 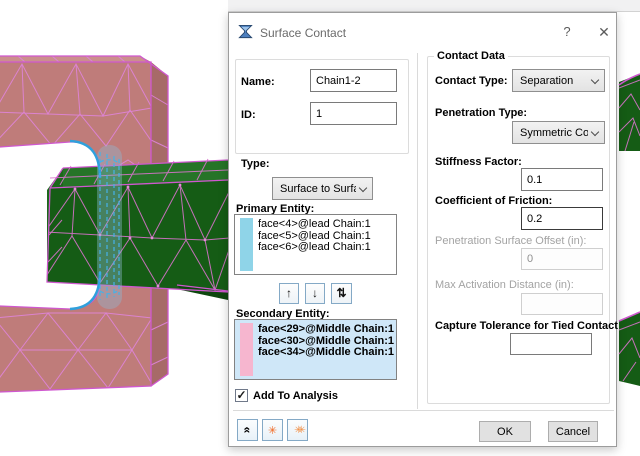 What do you see at coordinates (504, 285) in the screenshot?
I see `max-activation-distance-label: Max Activation Distance (in):` at bounding box center [504, 285].